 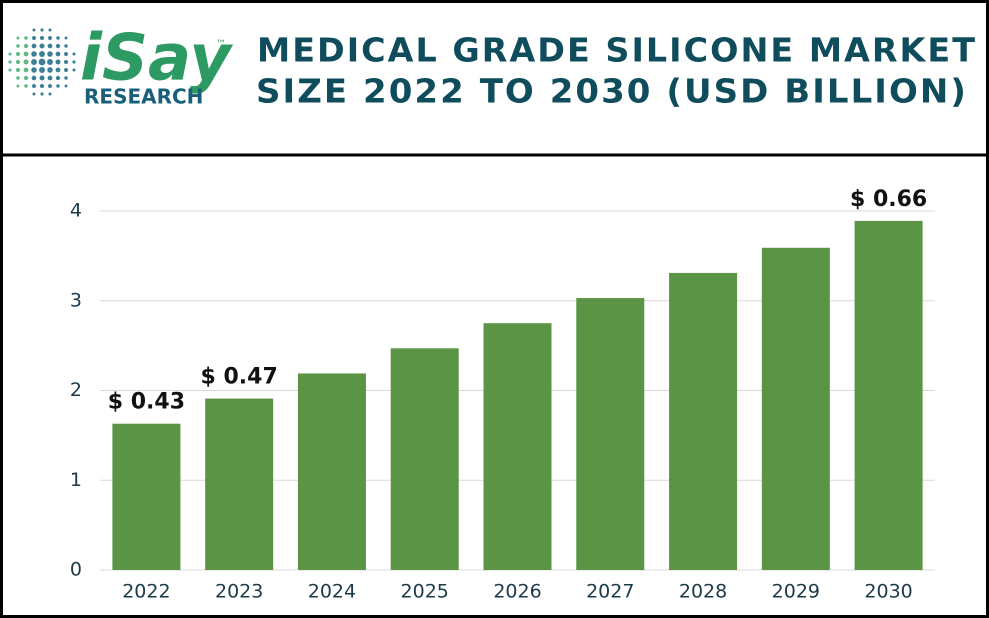 I want to click on y-tick-label: 2, so click(x=76, y=390).